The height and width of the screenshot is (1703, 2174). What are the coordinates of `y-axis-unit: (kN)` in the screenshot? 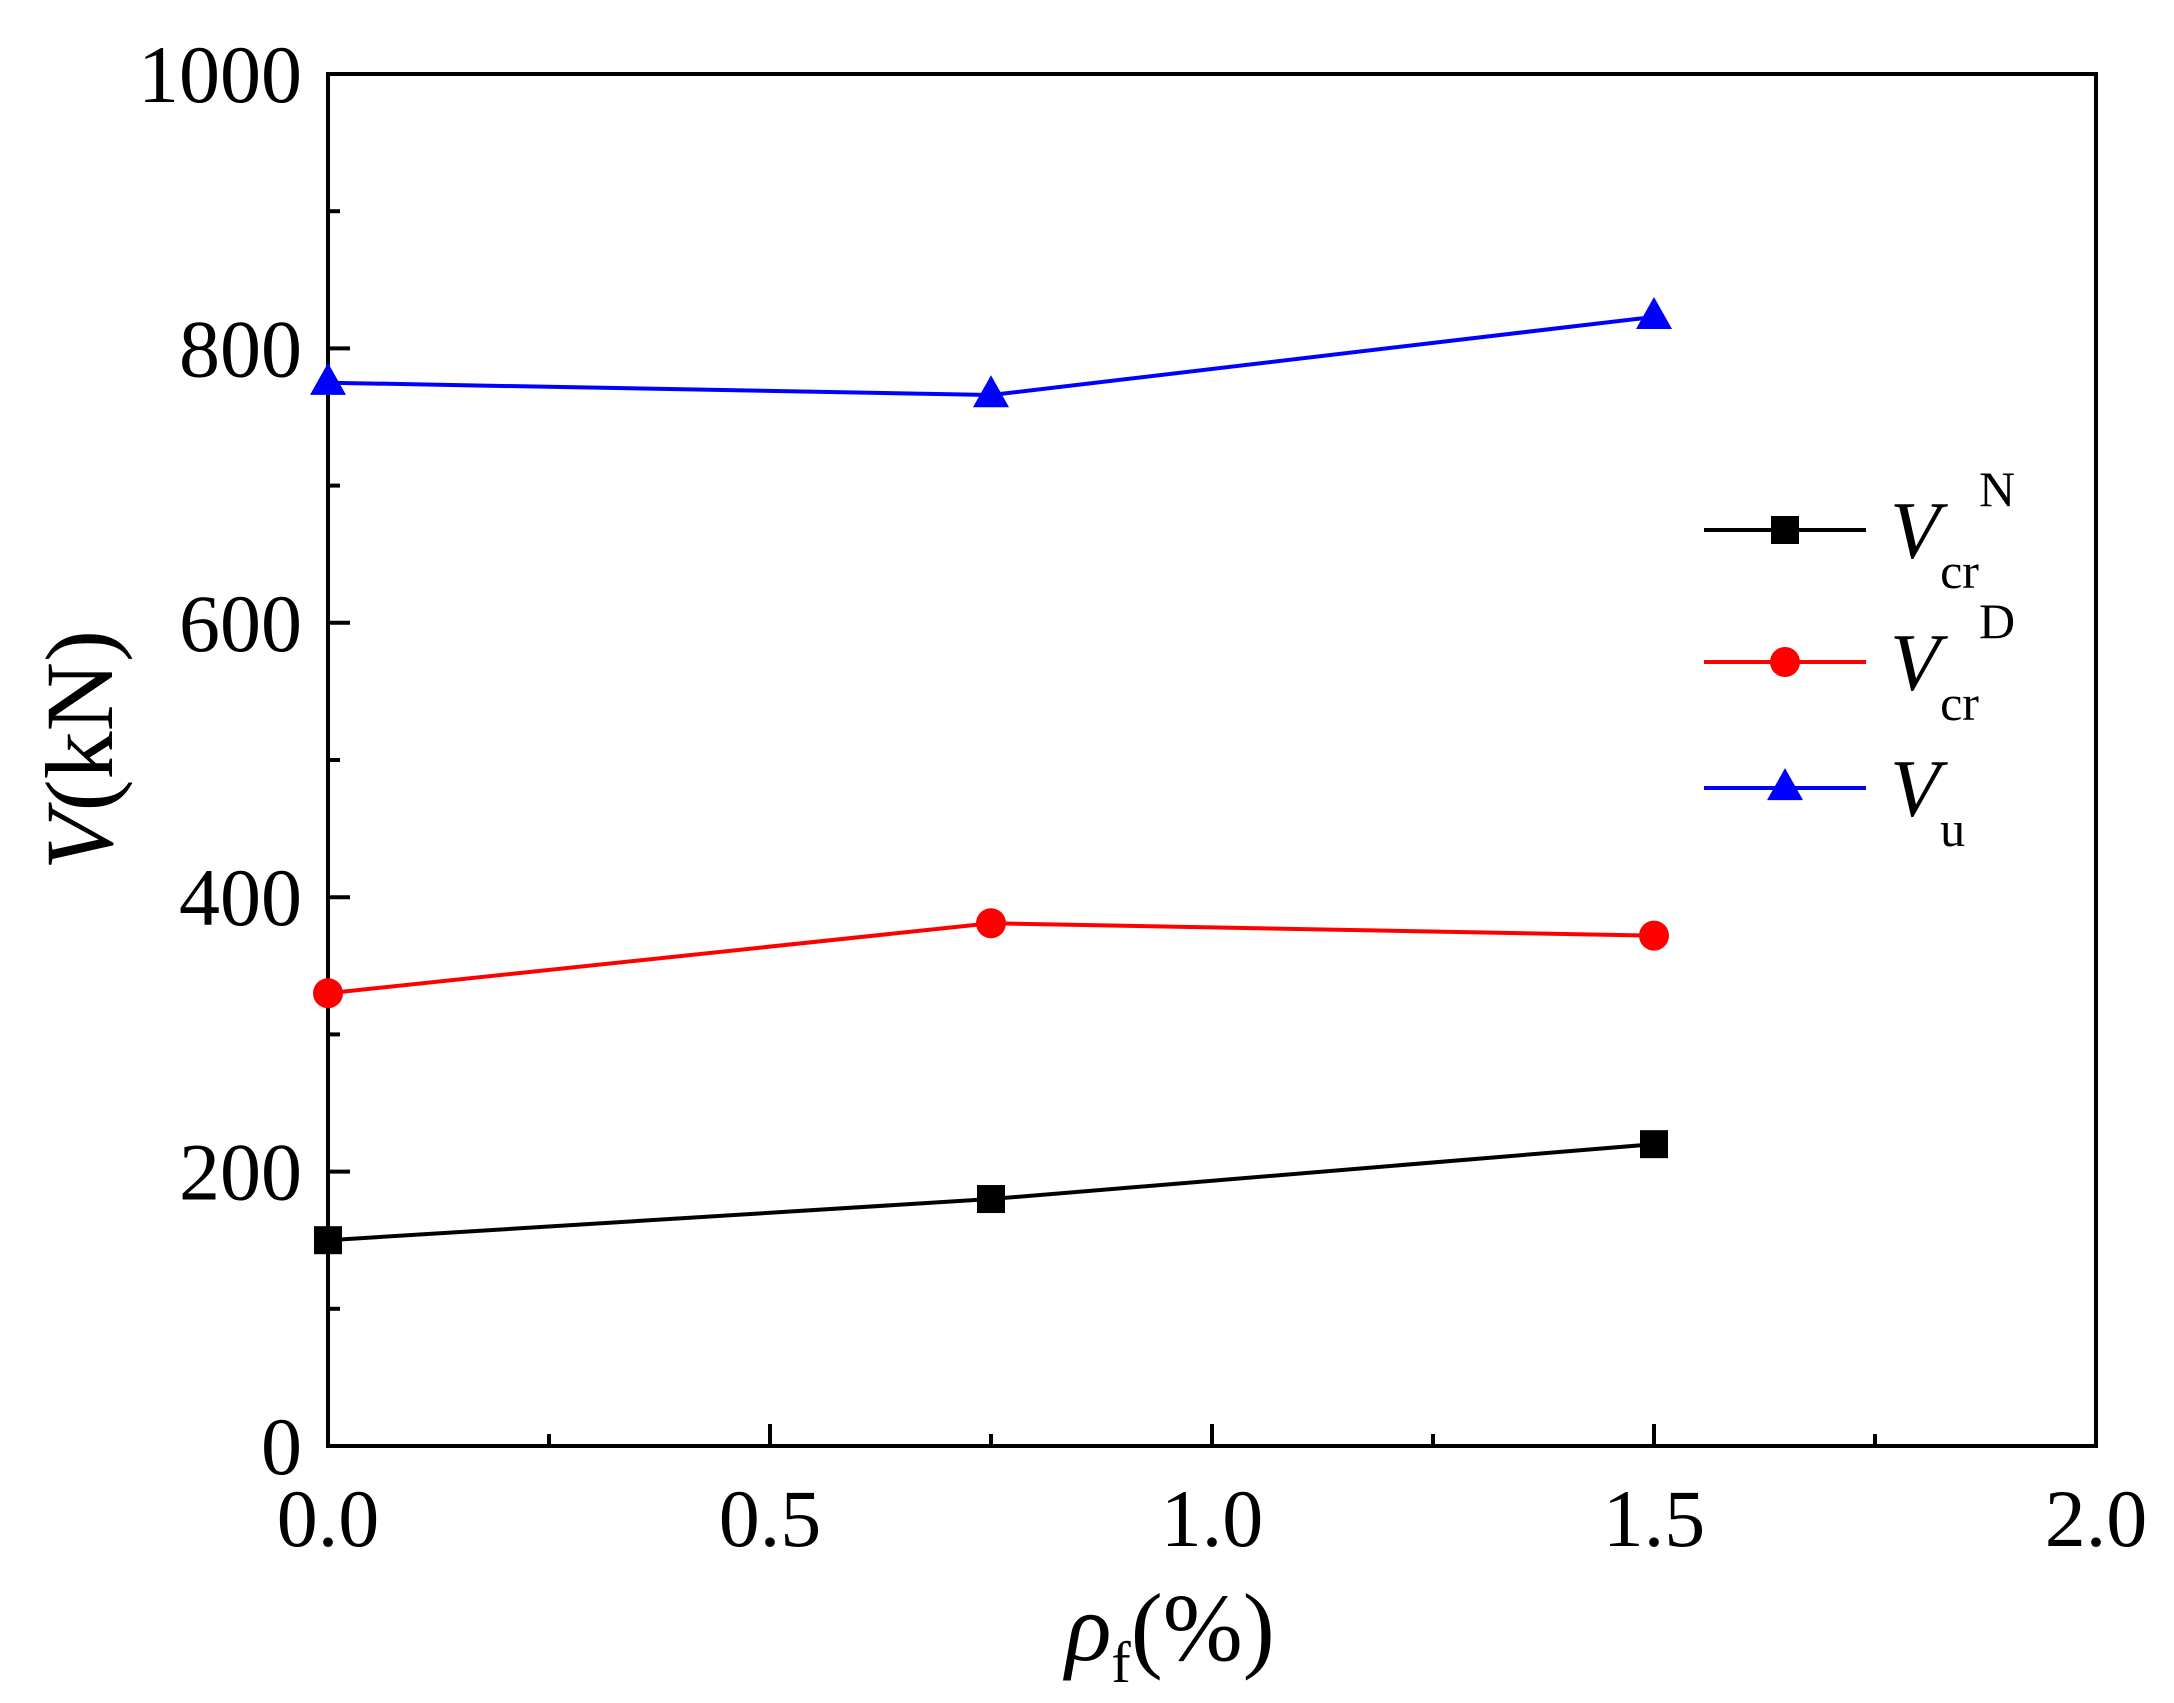 It's located at (79, 720).